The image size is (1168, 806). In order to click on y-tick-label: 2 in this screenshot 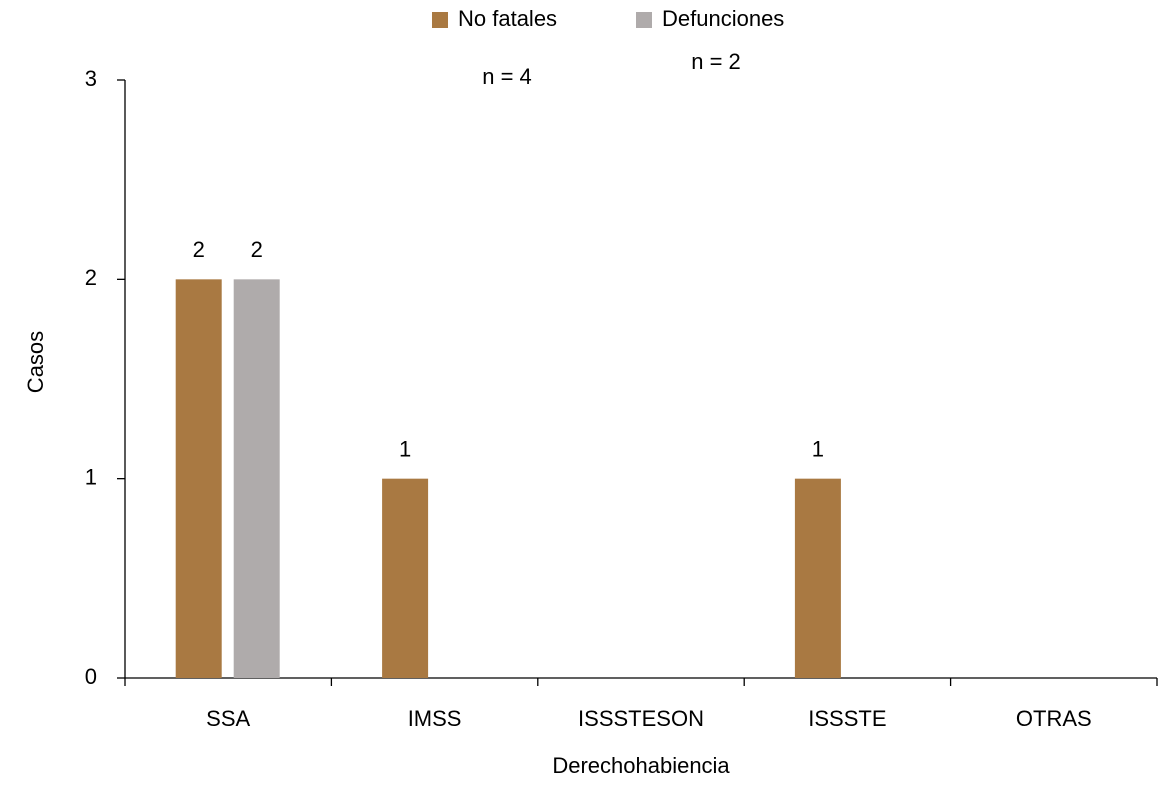, I will do `click(91, 277)`.